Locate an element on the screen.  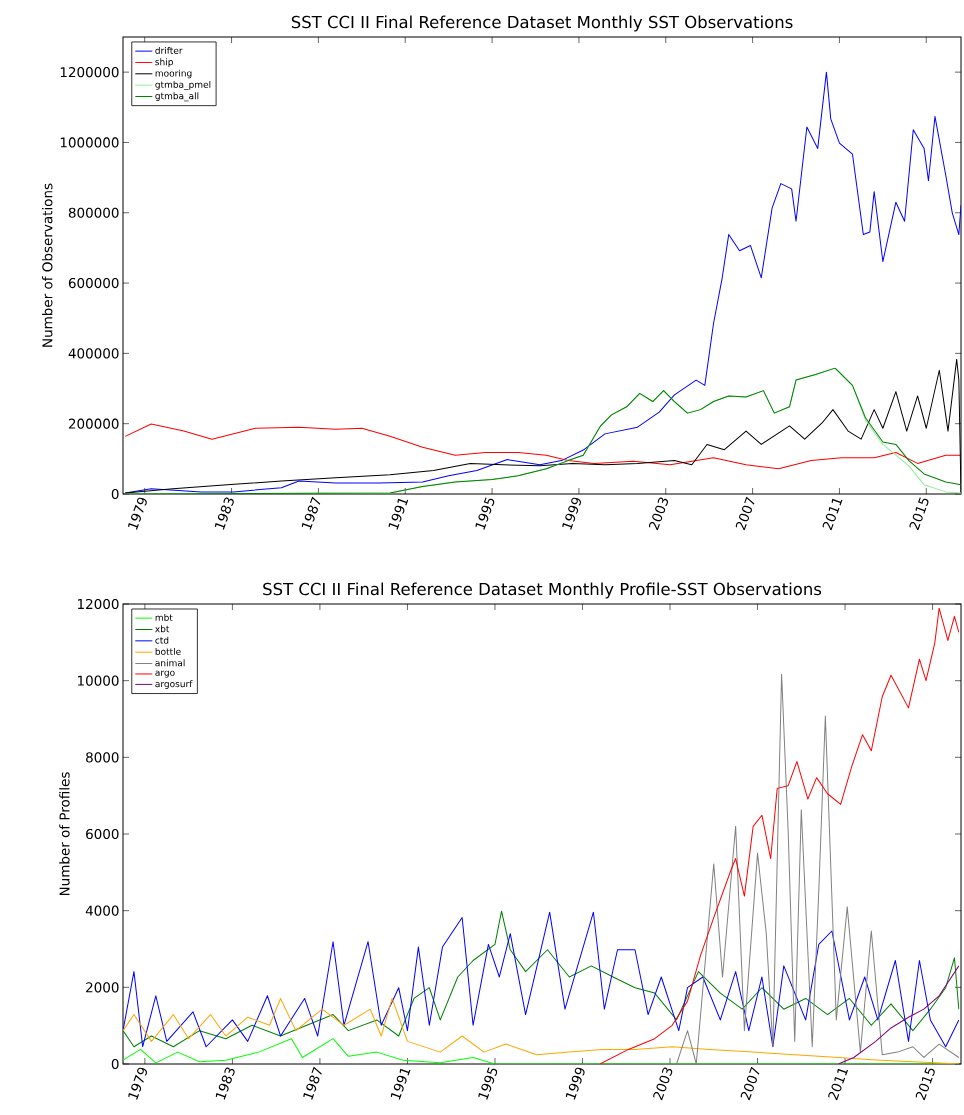
y-tick-label: 1000000 is located at coordinates (89, 142).